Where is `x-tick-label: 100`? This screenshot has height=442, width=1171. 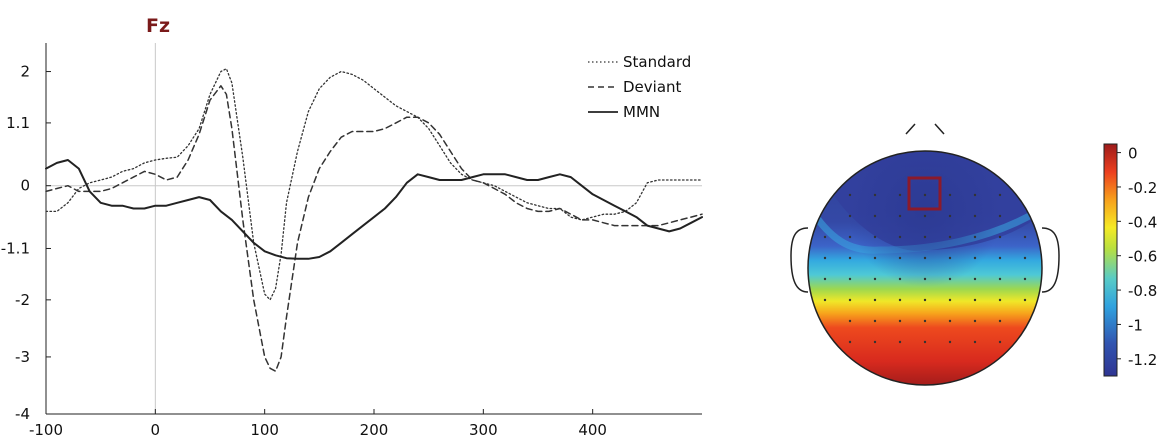 x-tick-label: 100 is located at coordinates (264, 430).